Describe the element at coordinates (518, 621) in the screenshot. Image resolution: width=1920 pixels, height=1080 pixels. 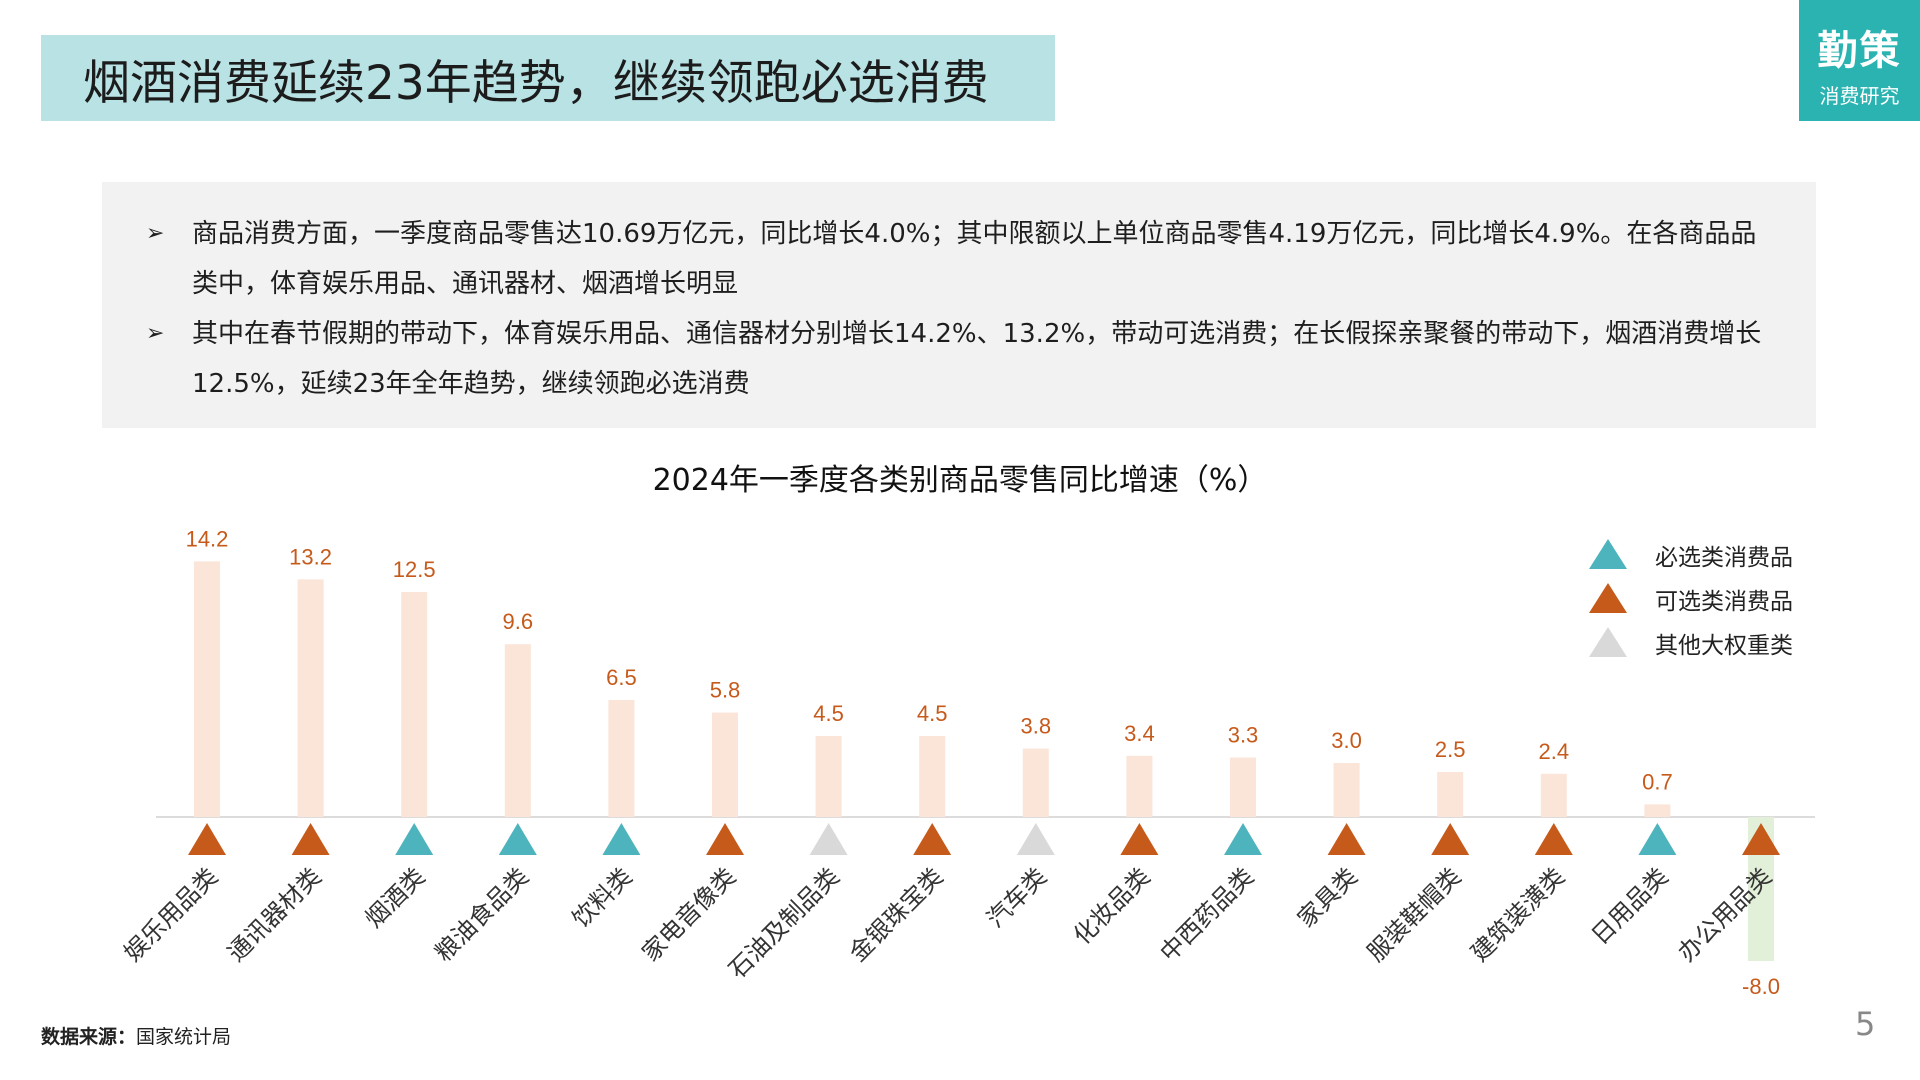
I see `data-label: 9.6` at that location.